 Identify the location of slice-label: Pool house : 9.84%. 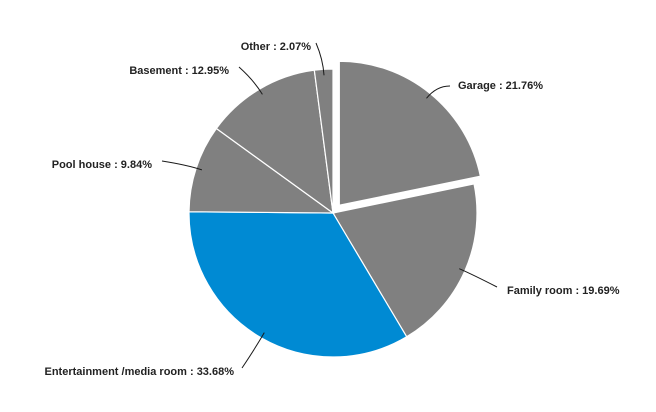
(102, 165).